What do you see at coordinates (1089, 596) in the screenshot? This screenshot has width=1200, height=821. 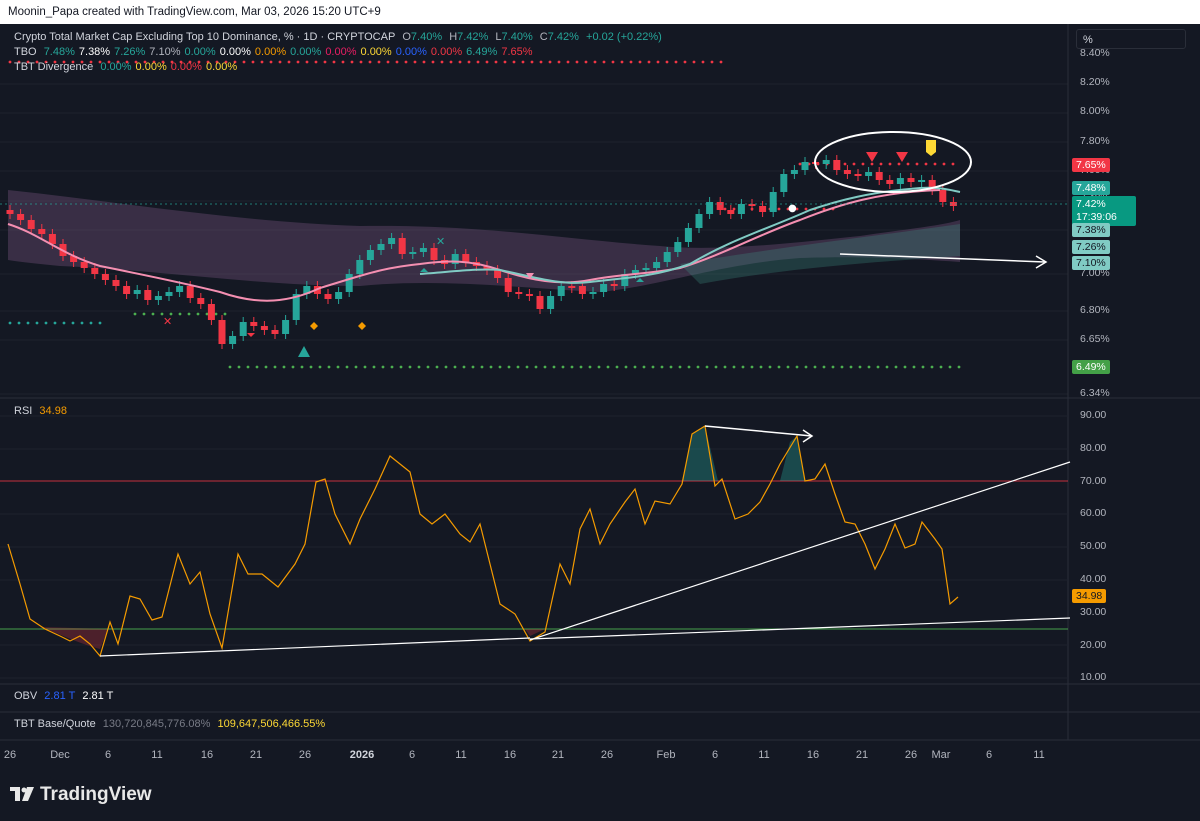 I see `rsi-tag: 34.98` at bounding box center [1089, 596].